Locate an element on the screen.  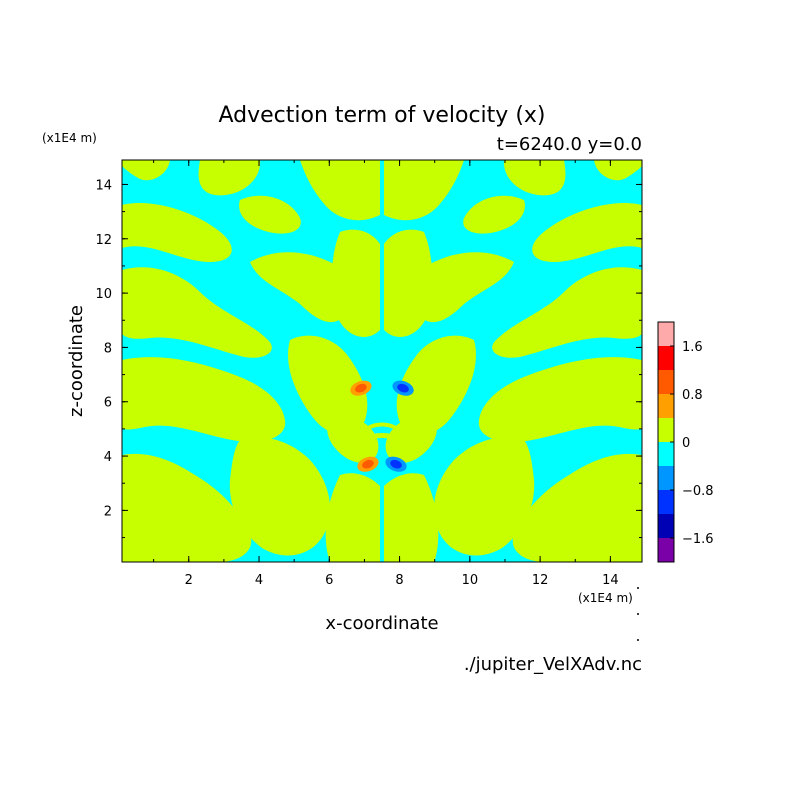
x-tick-label: 8 is located at coordinates (399, 580).